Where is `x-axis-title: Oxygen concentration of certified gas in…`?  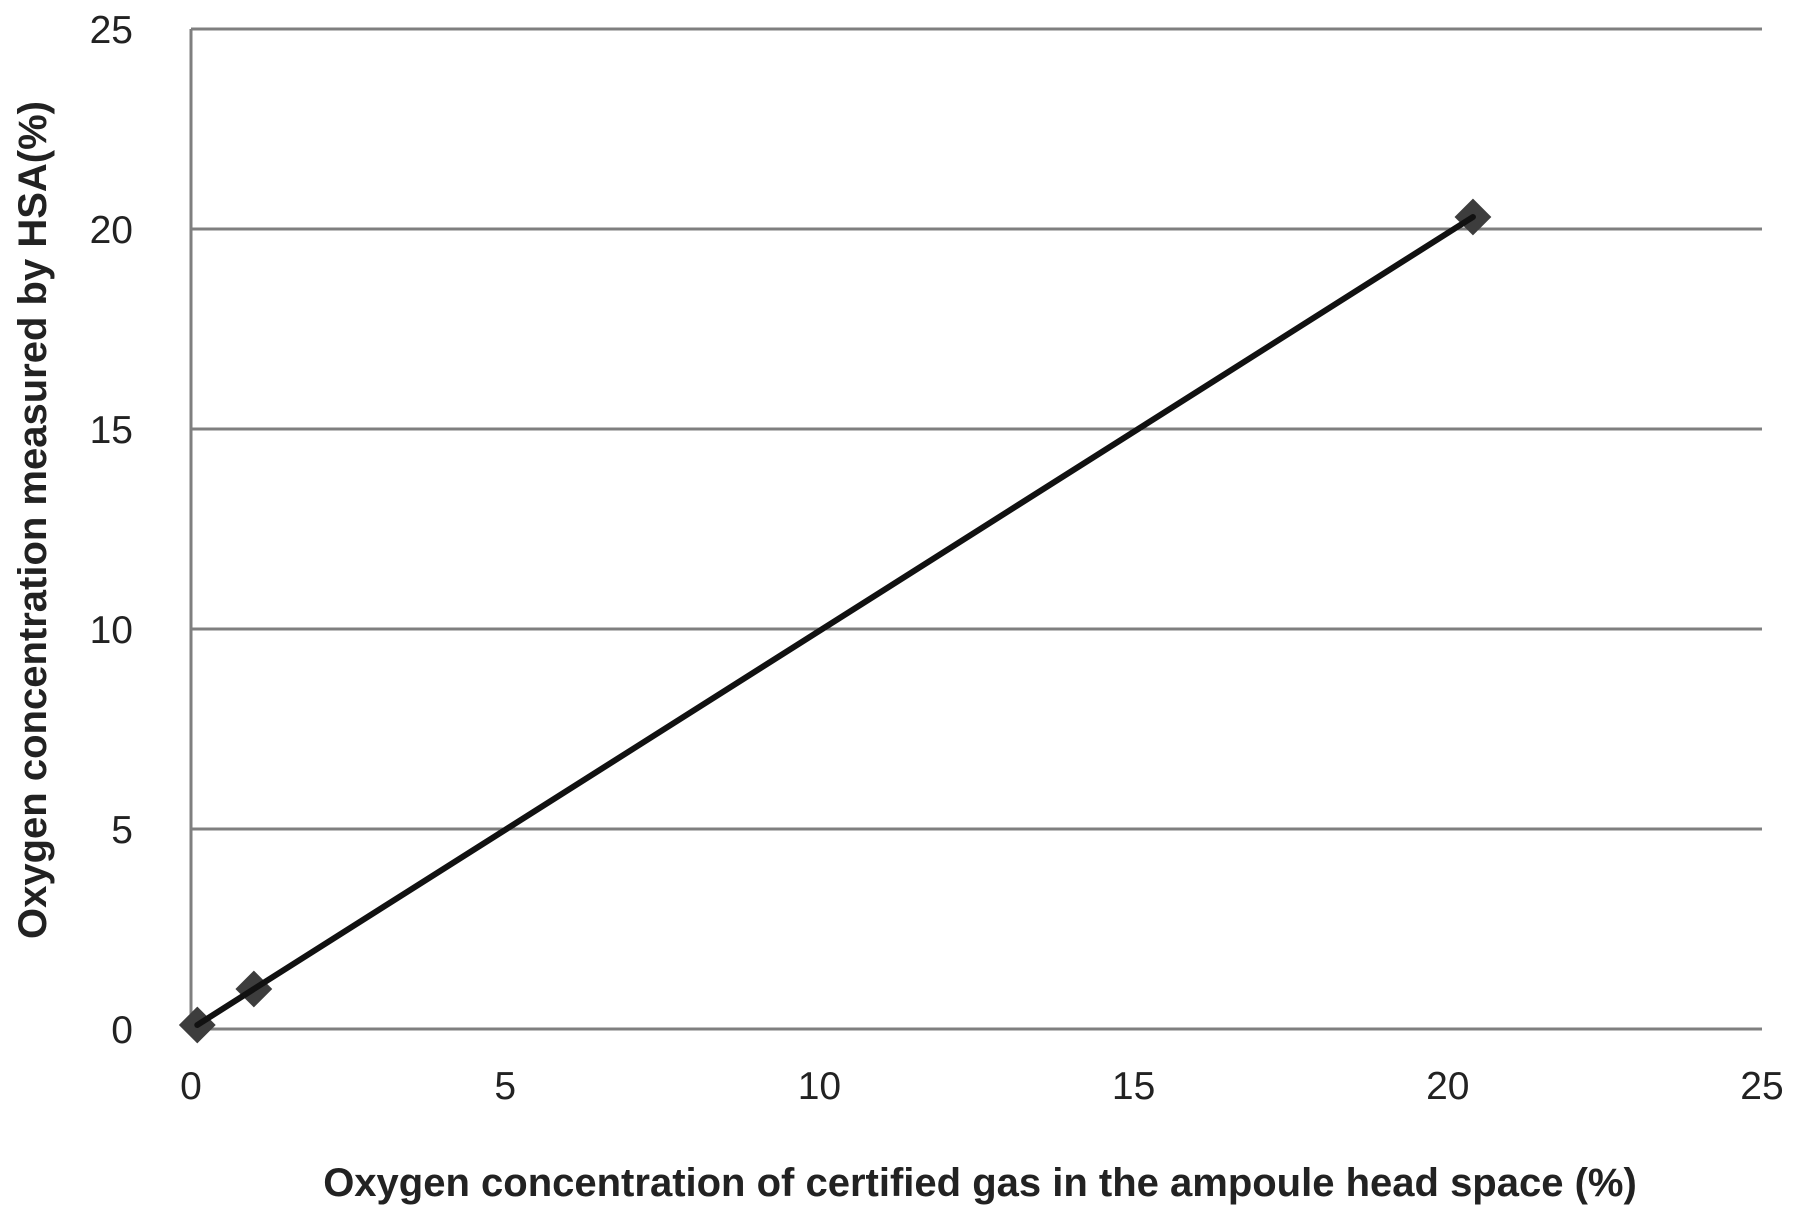
x-axis-title: Oxygen concentration of certified gas in… is located at coordinates (980, 1183).